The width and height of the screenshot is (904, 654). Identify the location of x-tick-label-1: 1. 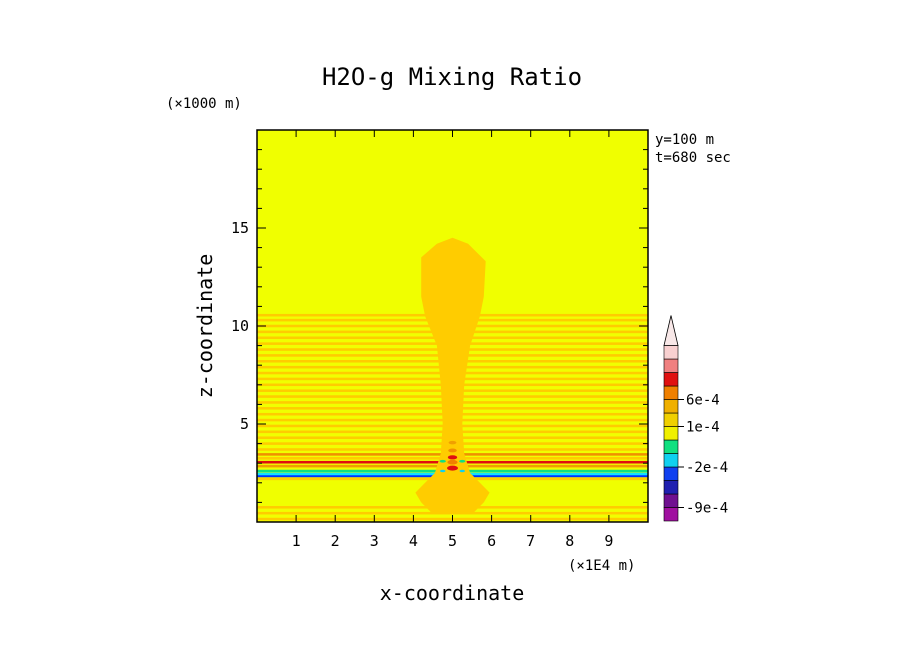
(296, 541).